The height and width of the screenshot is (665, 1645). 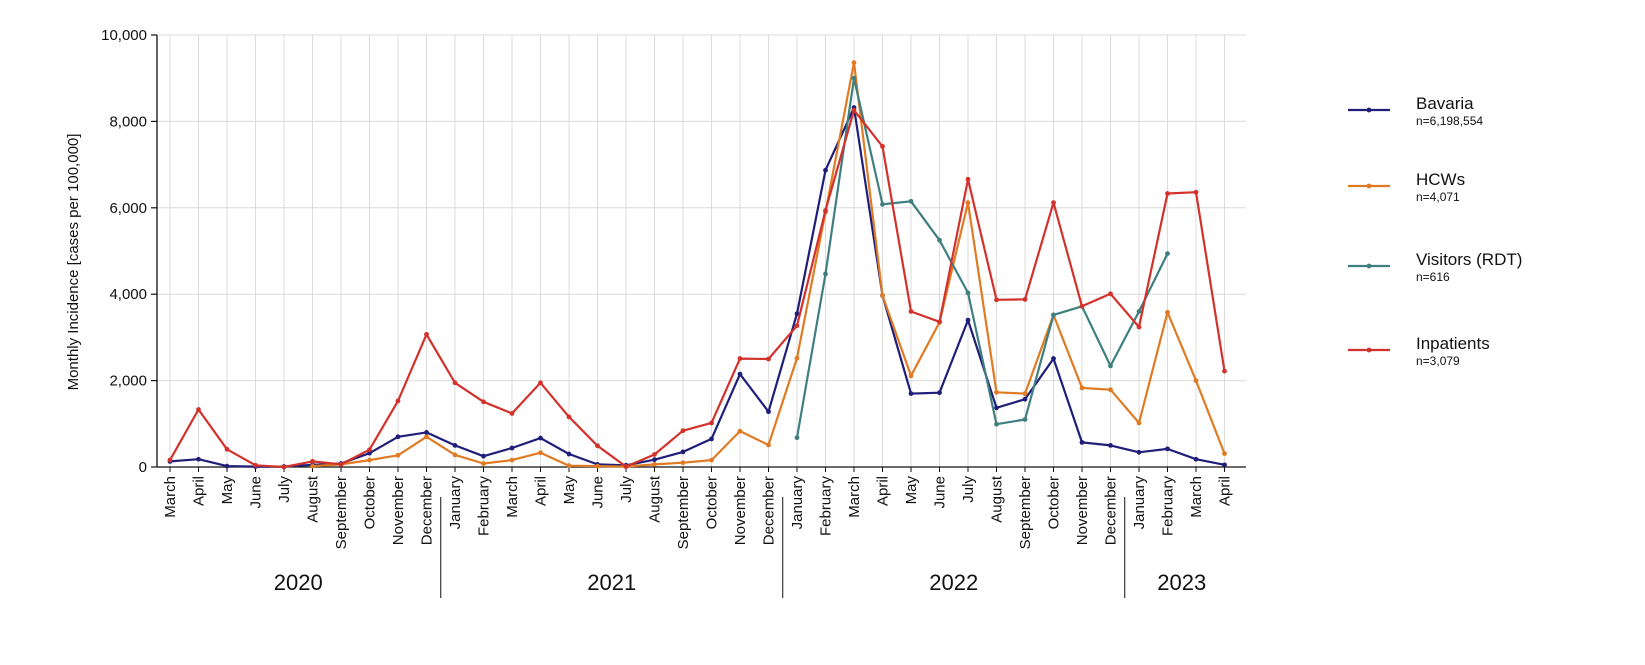 What do you see at coordinates (284, 489) in the screenshot?
I see `x-tick-label: July` at bounding box center [284, 489].